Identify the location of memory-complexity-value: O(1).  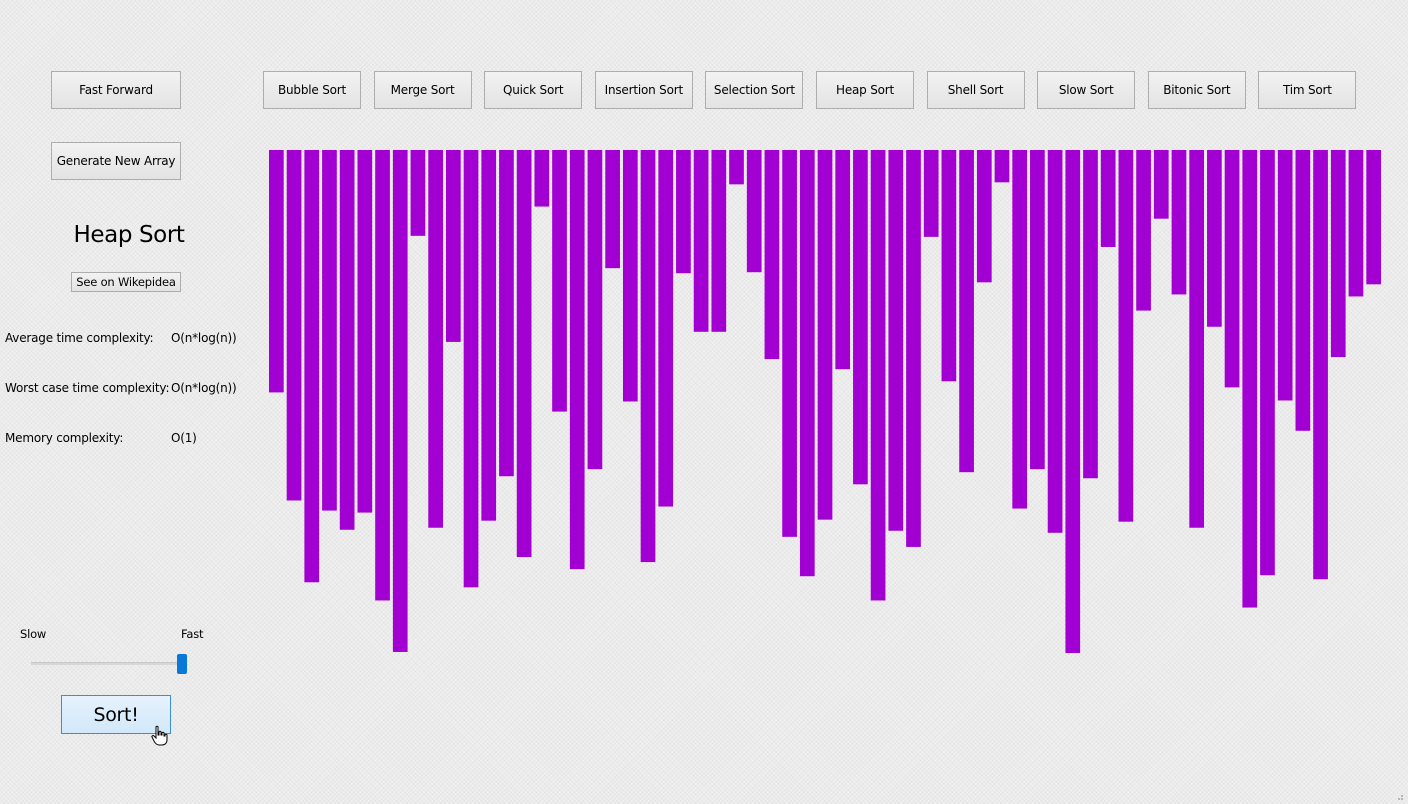
(184, 438).